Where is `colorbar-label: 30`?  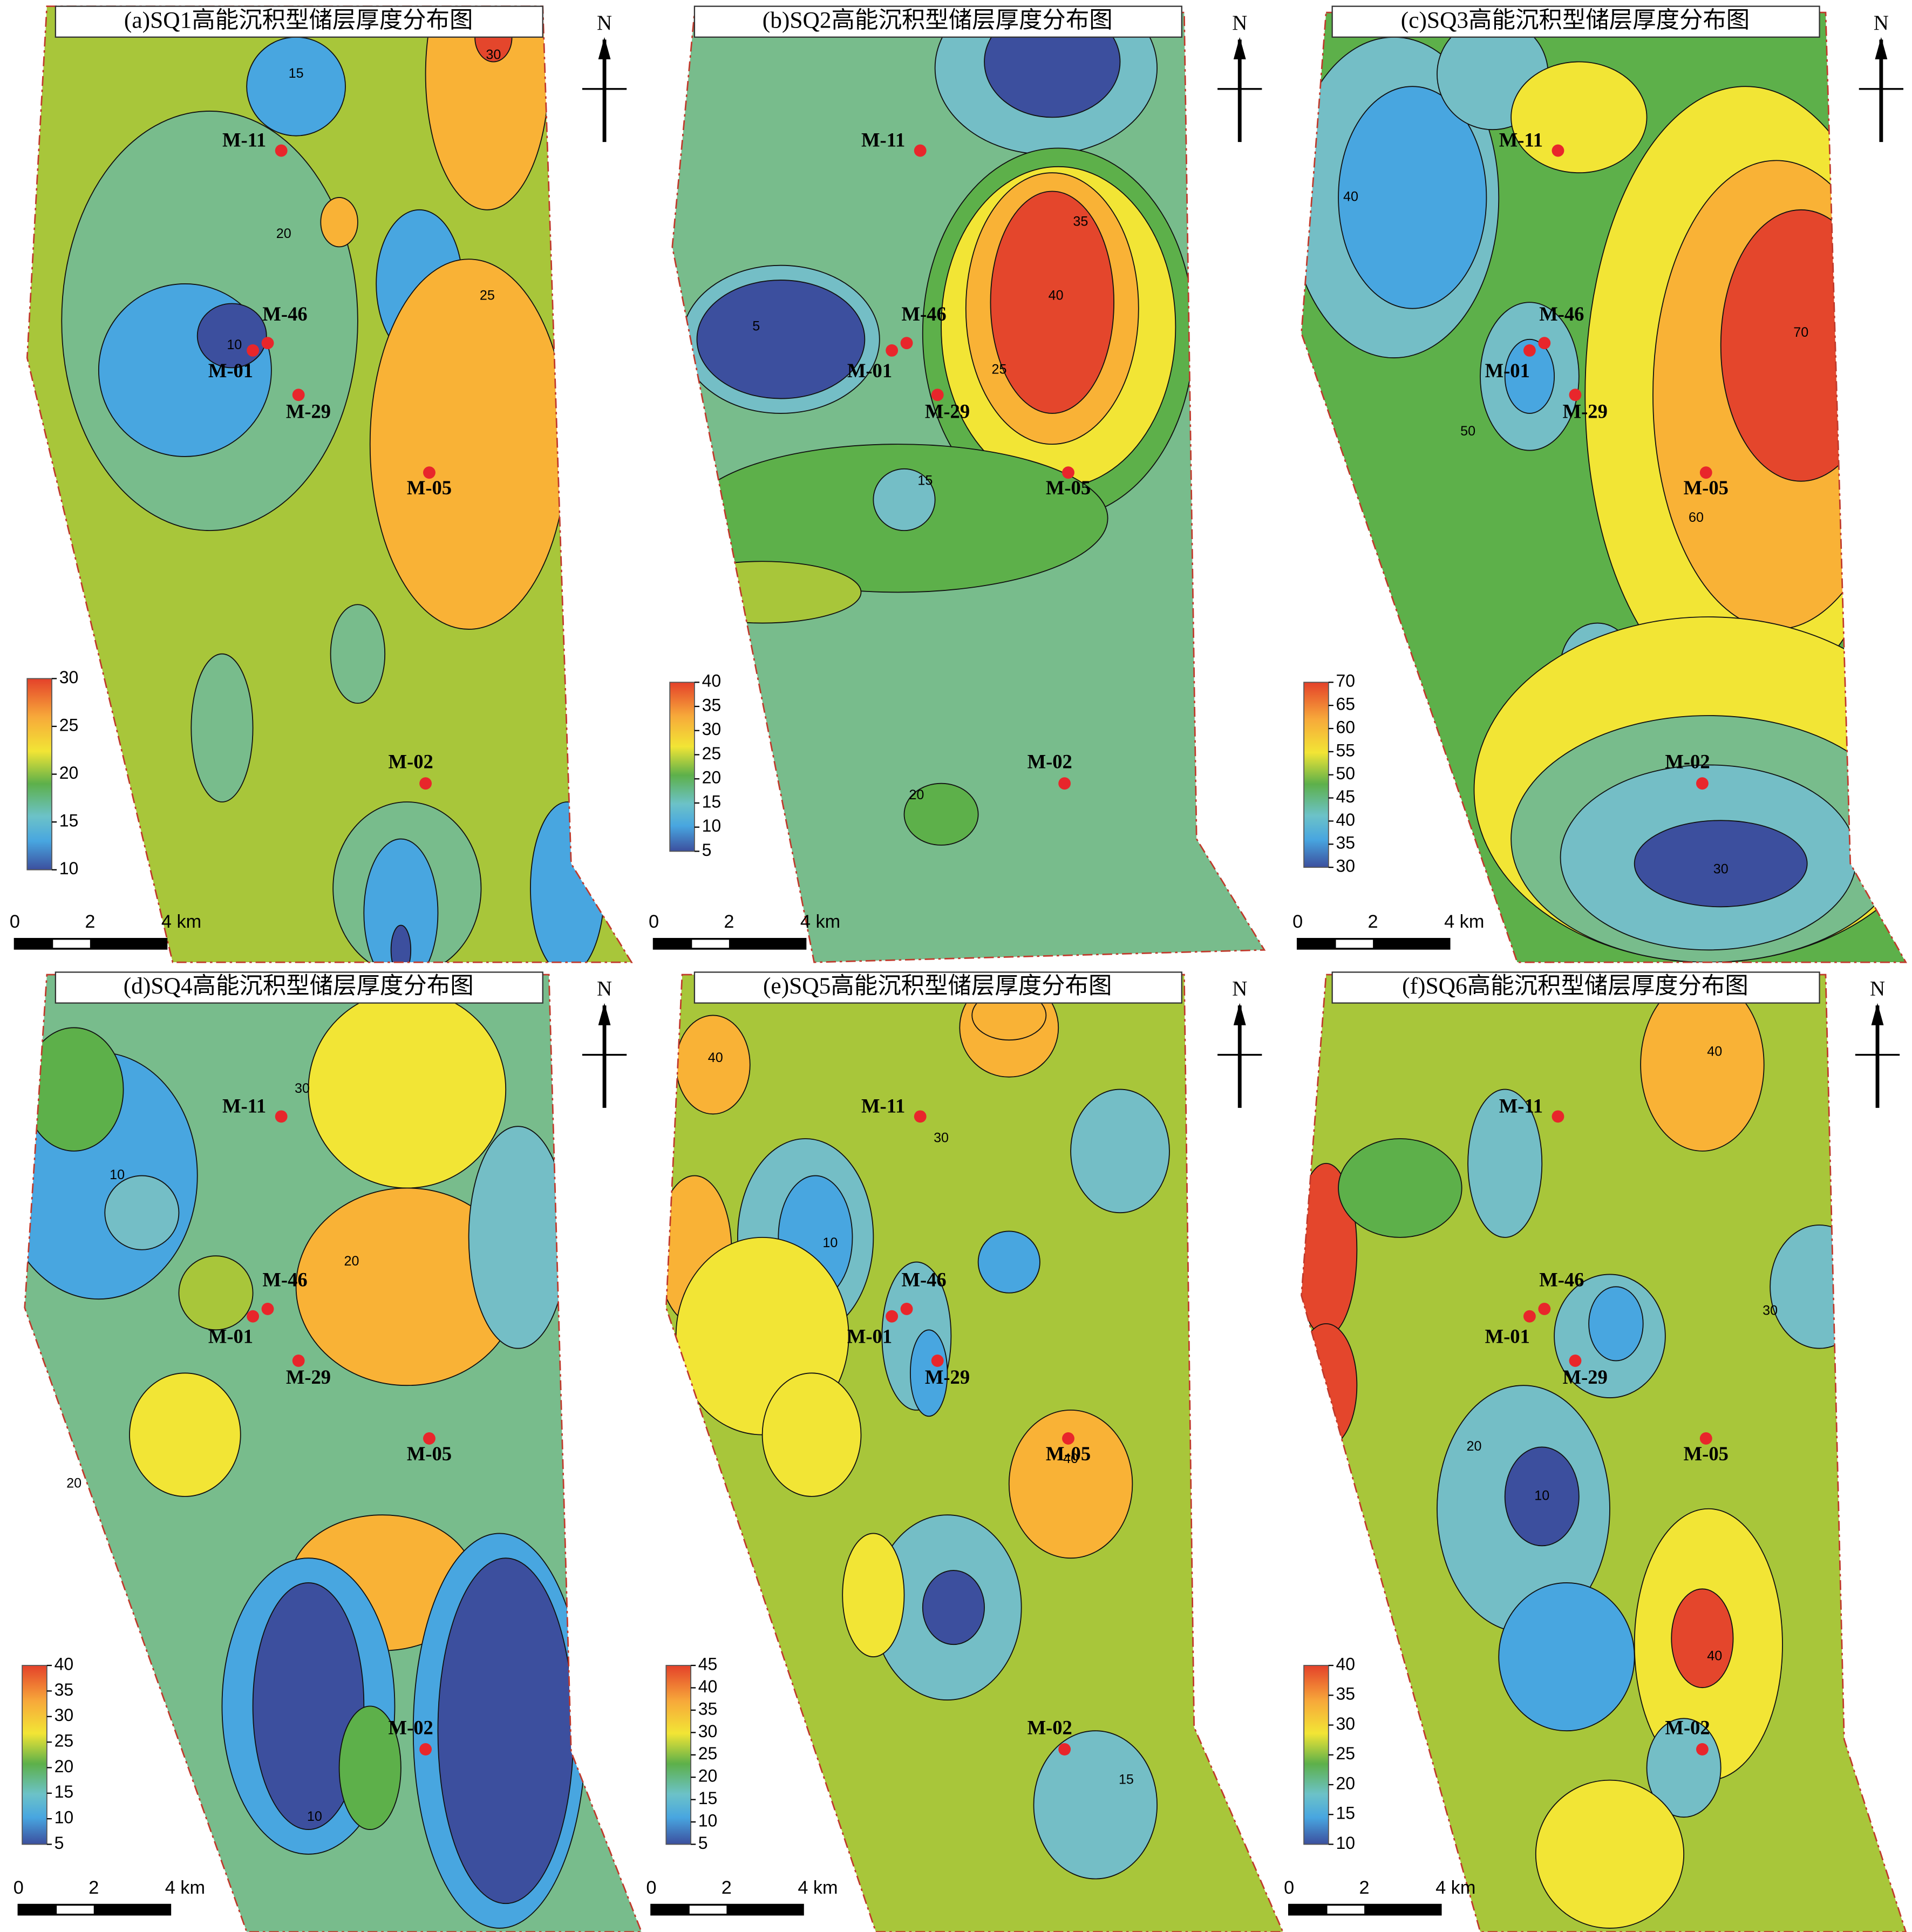
colorbar-label: 30 is located at coordinates (712, 729).